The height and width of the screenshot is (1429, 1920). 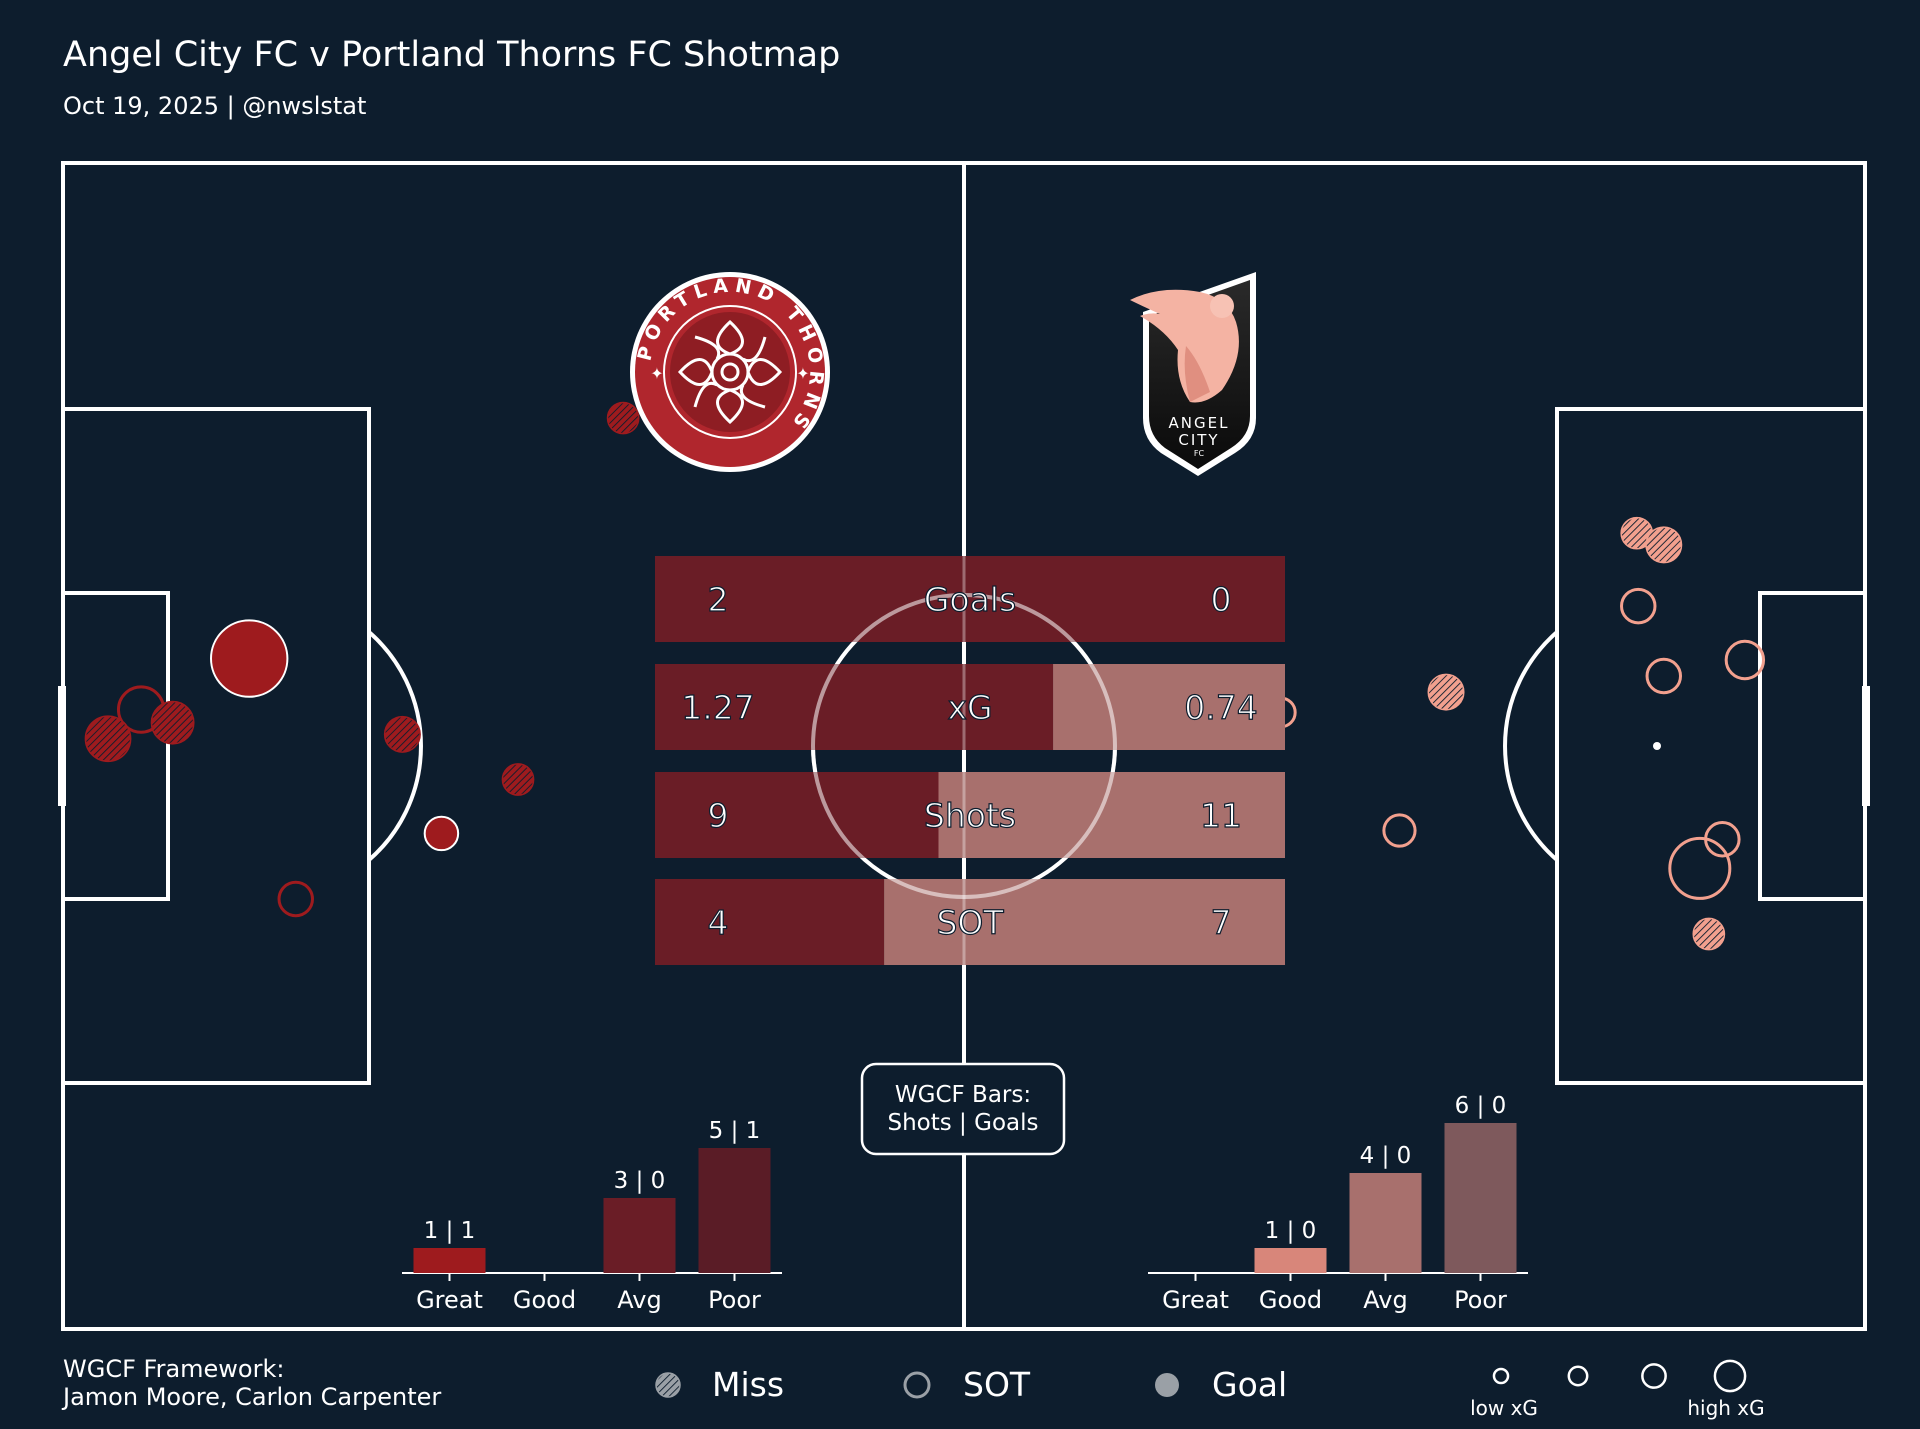 What do you see at coordinates (717, 707) in the screenshot?
I see `stat-value-left: 1.27` at bounding box center [717, 707].